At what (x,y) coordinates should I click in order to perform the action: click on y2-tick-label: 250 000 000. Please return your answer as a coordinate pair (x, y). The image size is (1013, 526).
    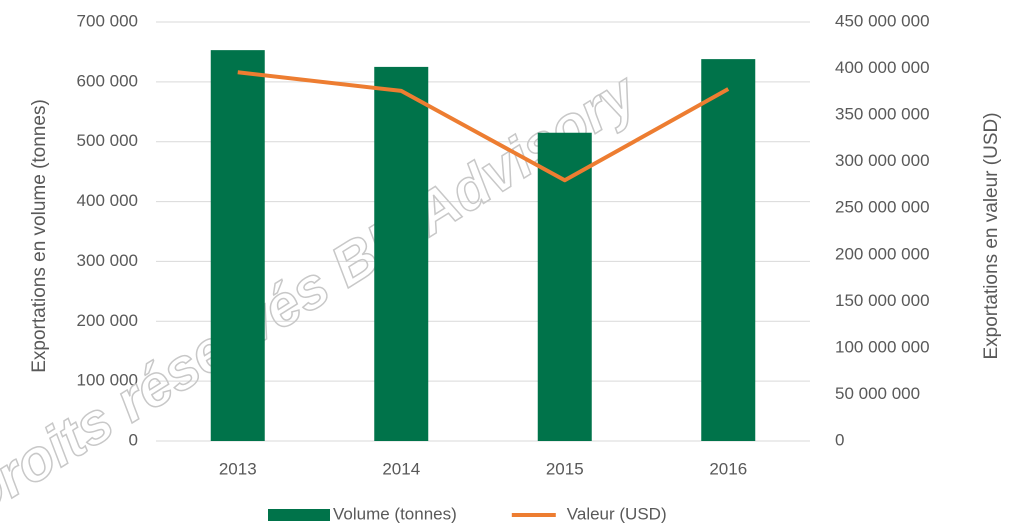
    Looking at the image, I should click on (882, 207).